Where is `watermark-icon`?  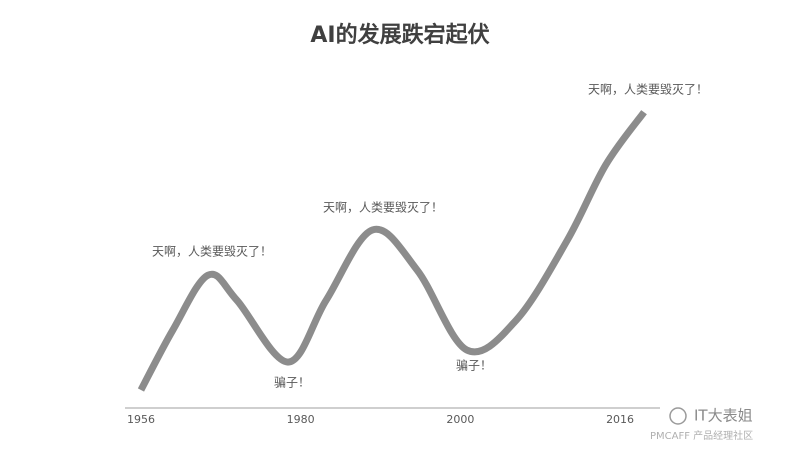 watermark-icon is located at coordinates (678, 416).